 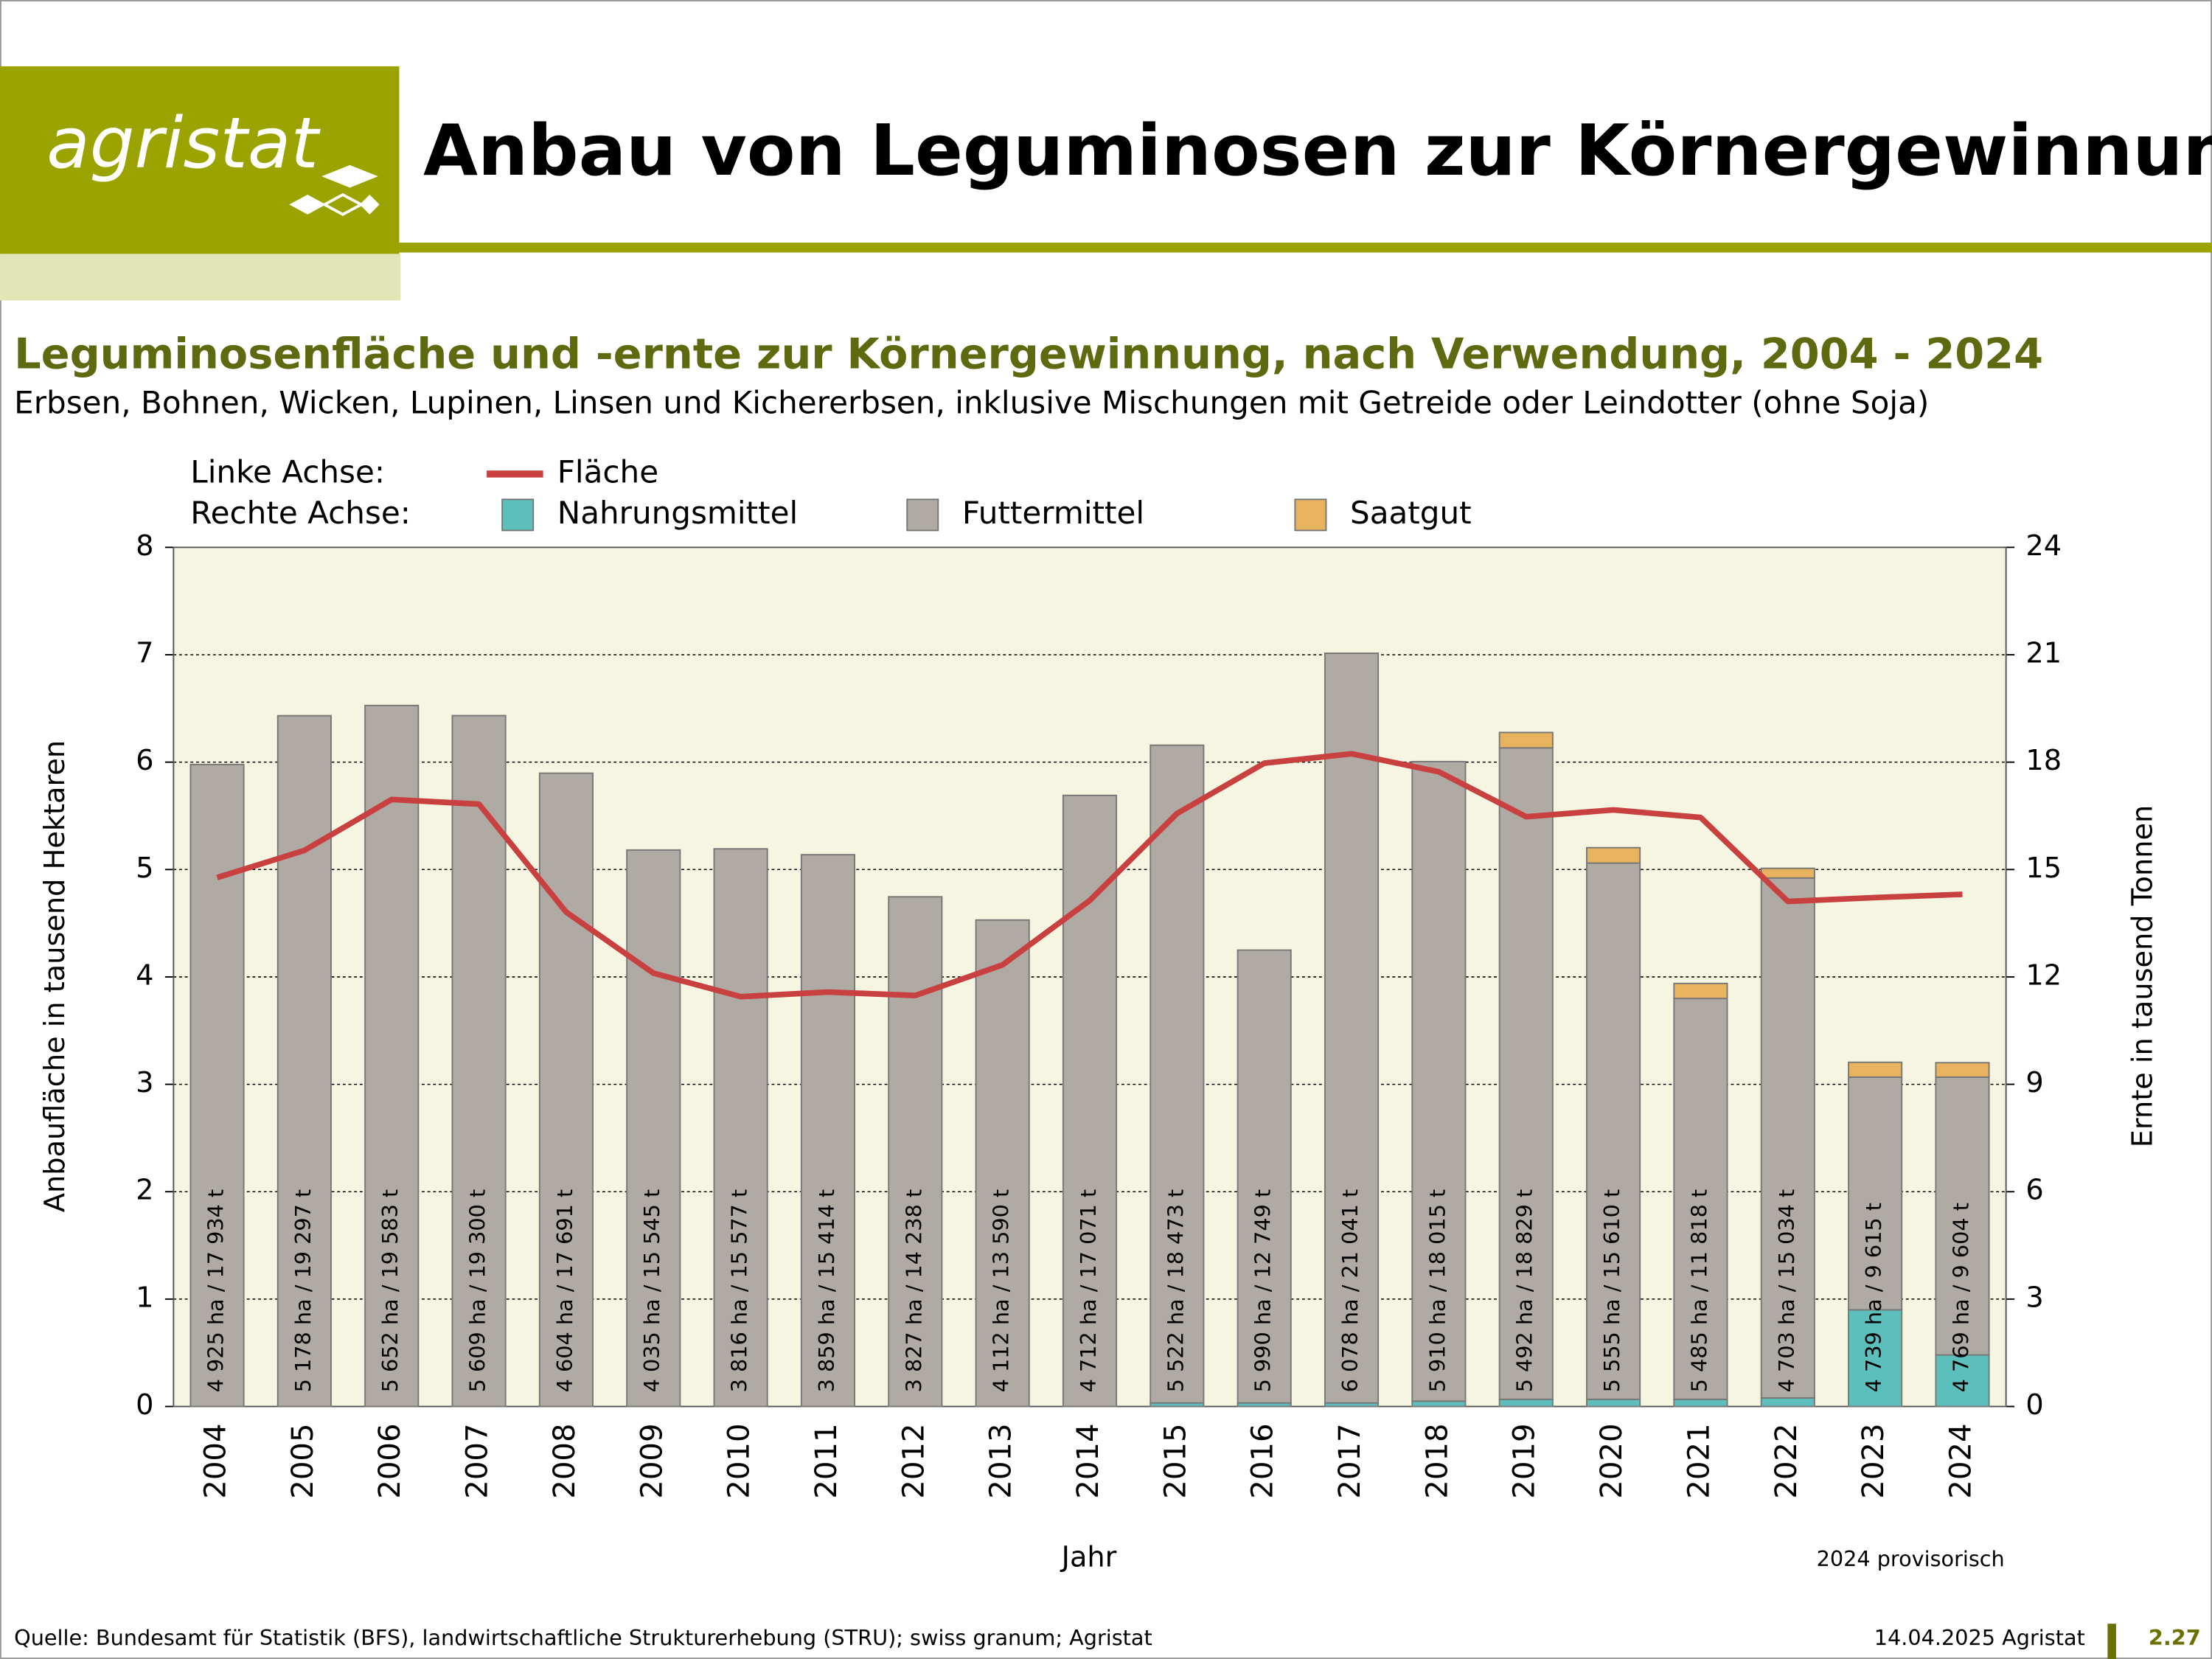 What do you see at coordinates (564, 1291) in the screenshot?
I see `bar-label: 4 604 ha / 17 691 t` at bounding box center [564, 1291].